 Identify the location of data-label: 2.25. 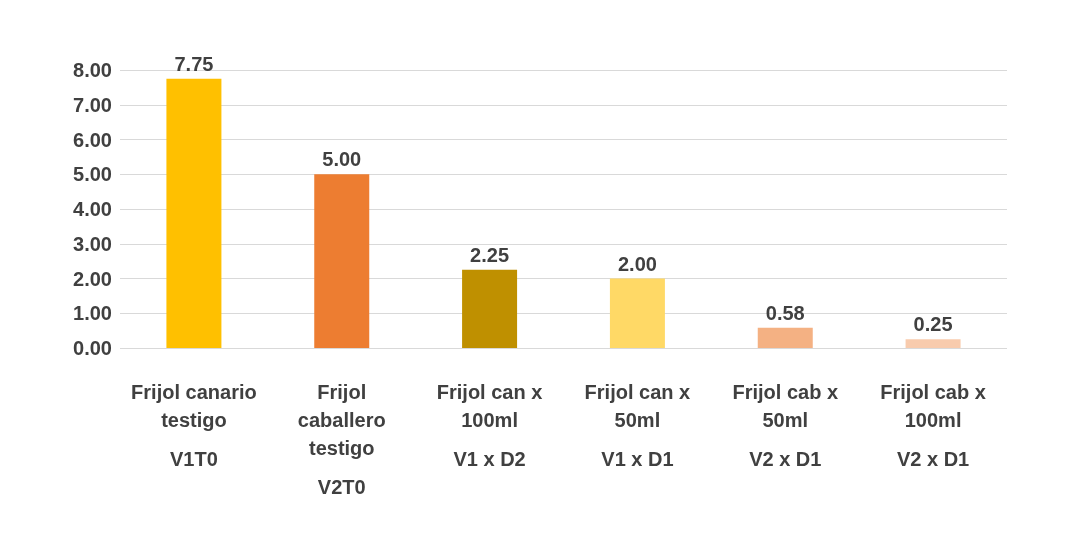
(490, 254).